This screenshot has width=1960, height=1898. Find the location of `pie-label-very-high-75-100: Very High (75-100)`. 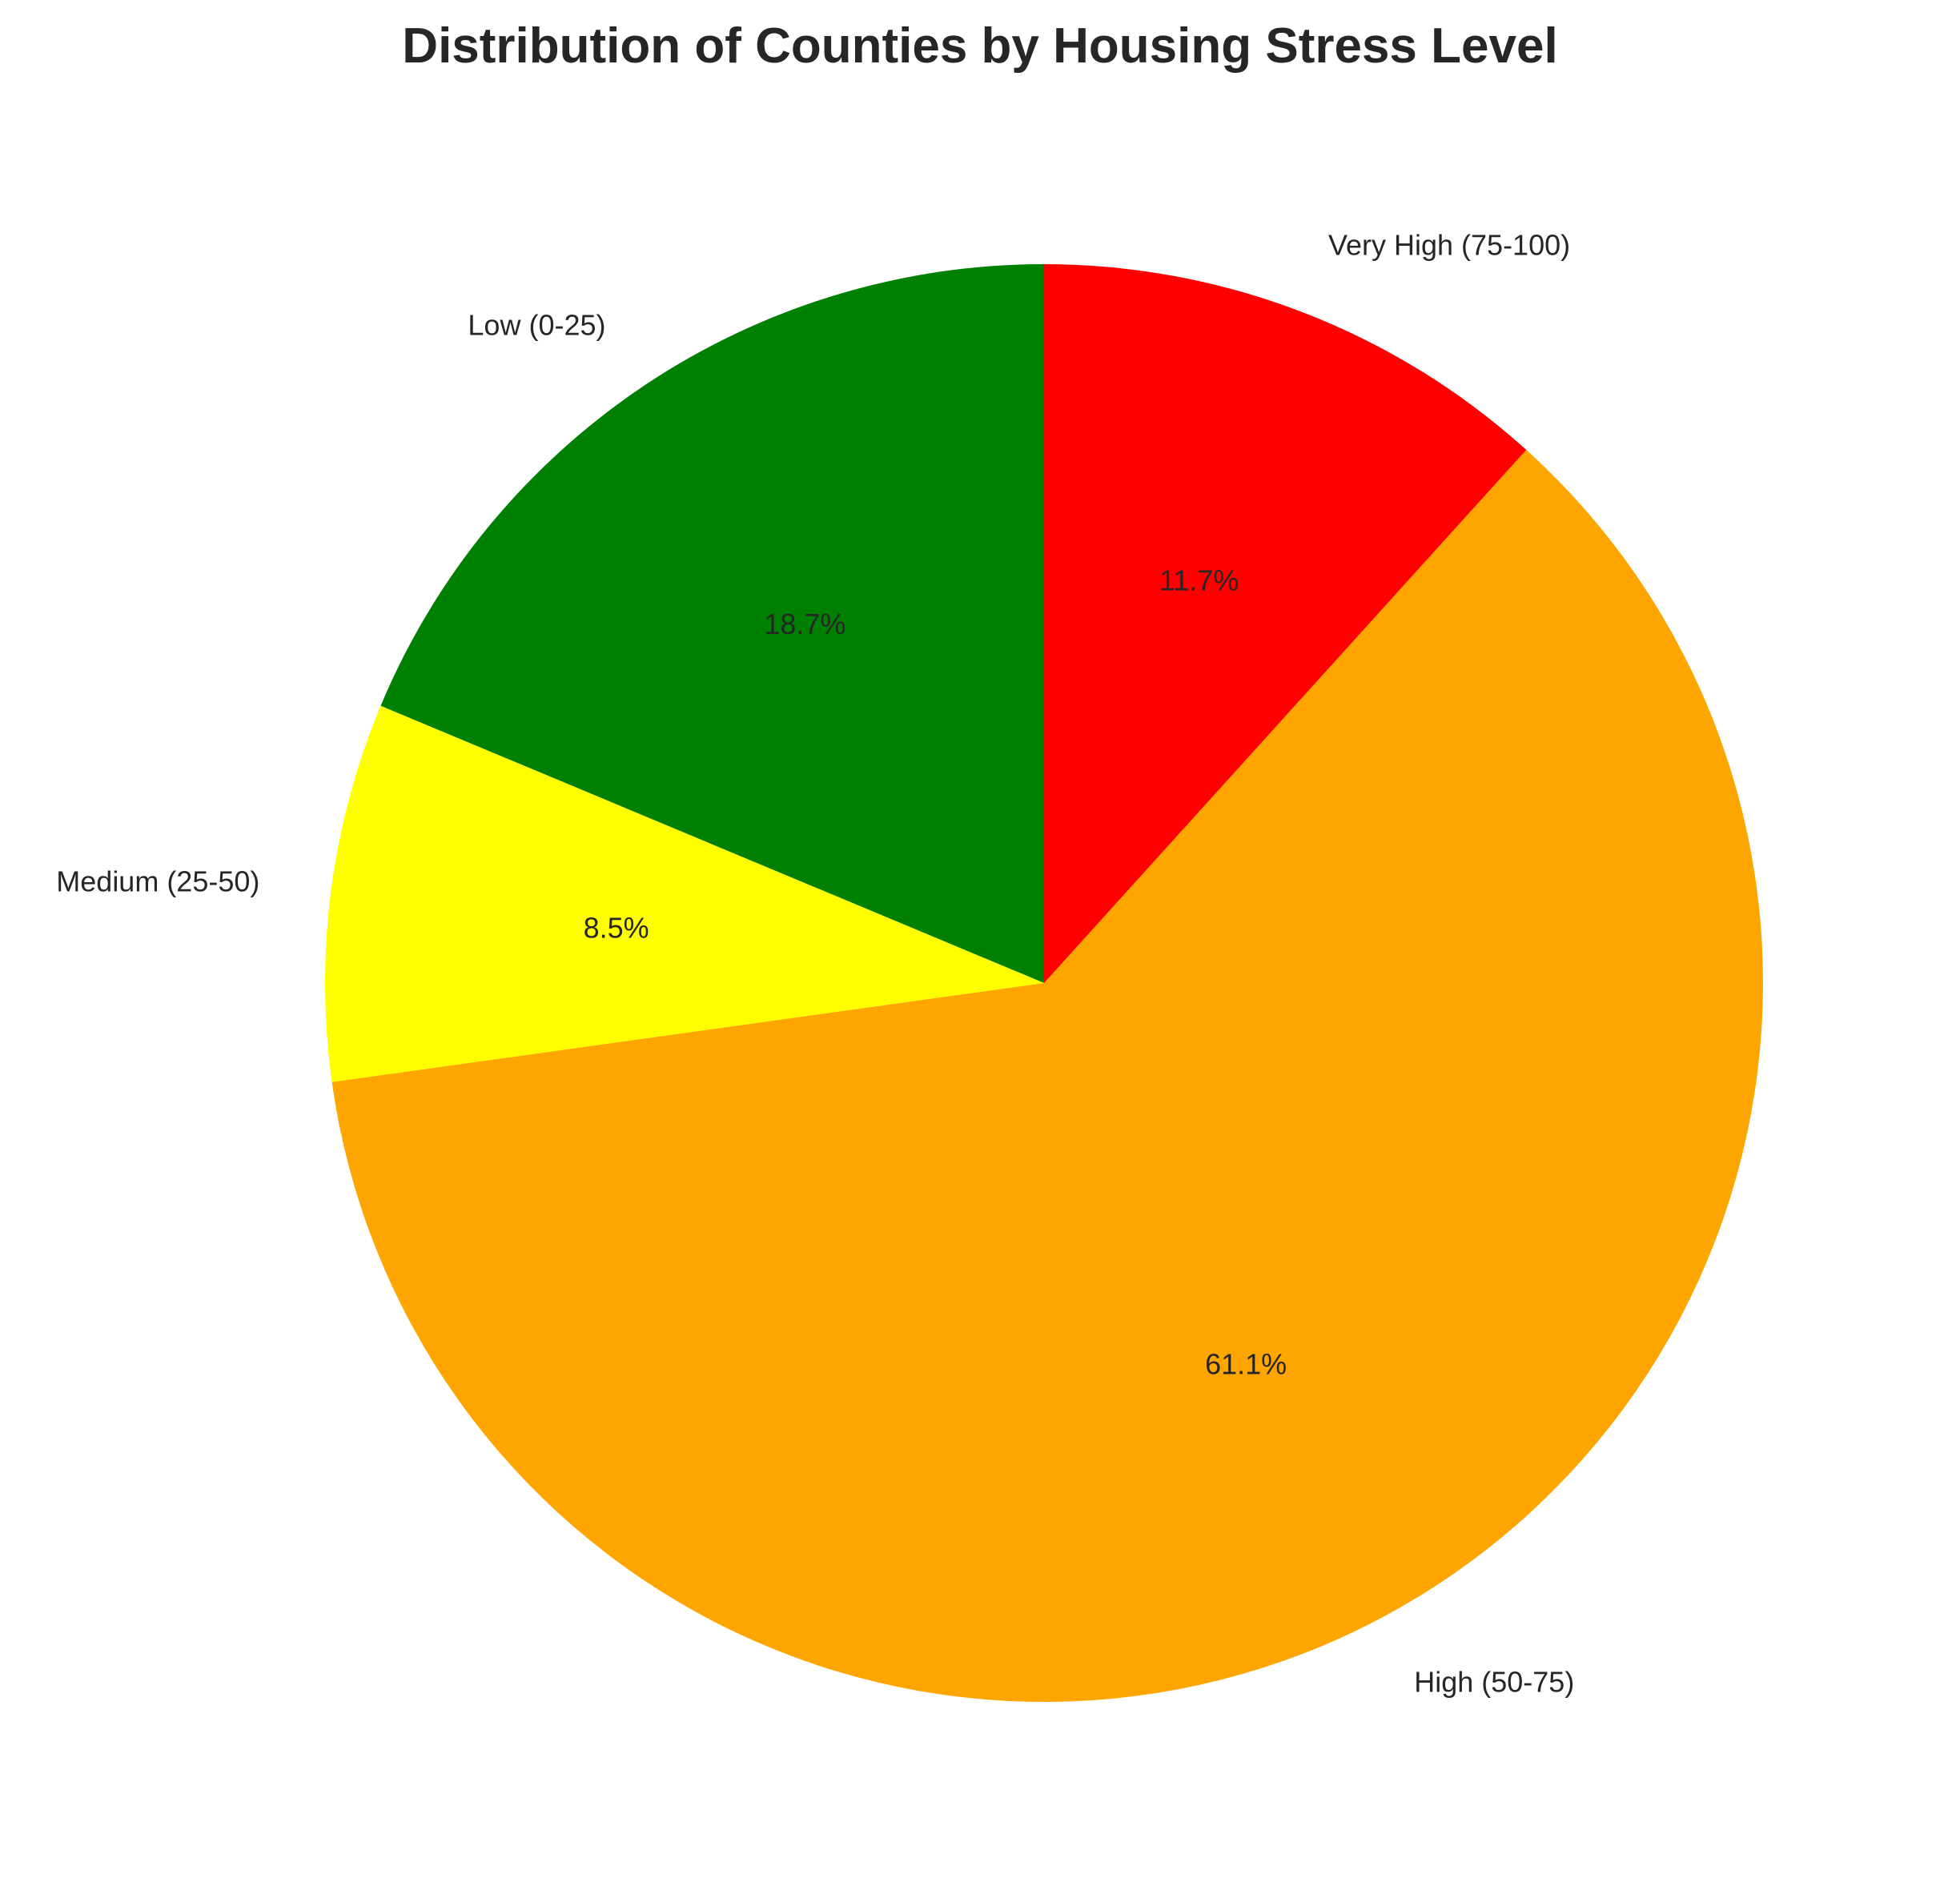

pie-label-very-high-75-100: Very High (75-100) is located at coordinates (1449, 245).